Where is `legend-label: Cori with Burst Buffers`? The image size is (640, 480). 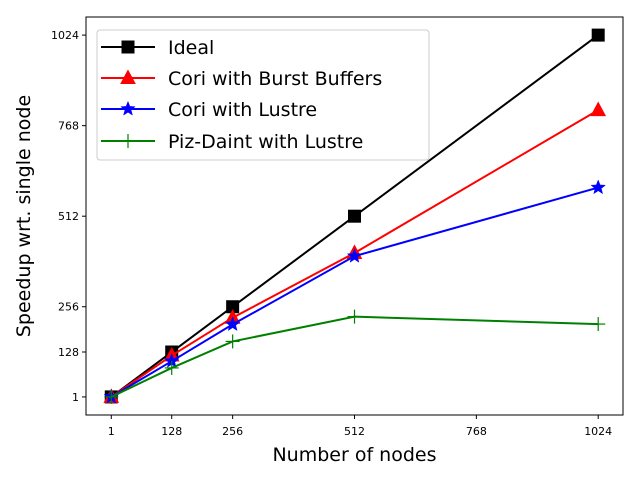
legend-label: Cori with Burst Buffers is located at coordinates (275, 79).